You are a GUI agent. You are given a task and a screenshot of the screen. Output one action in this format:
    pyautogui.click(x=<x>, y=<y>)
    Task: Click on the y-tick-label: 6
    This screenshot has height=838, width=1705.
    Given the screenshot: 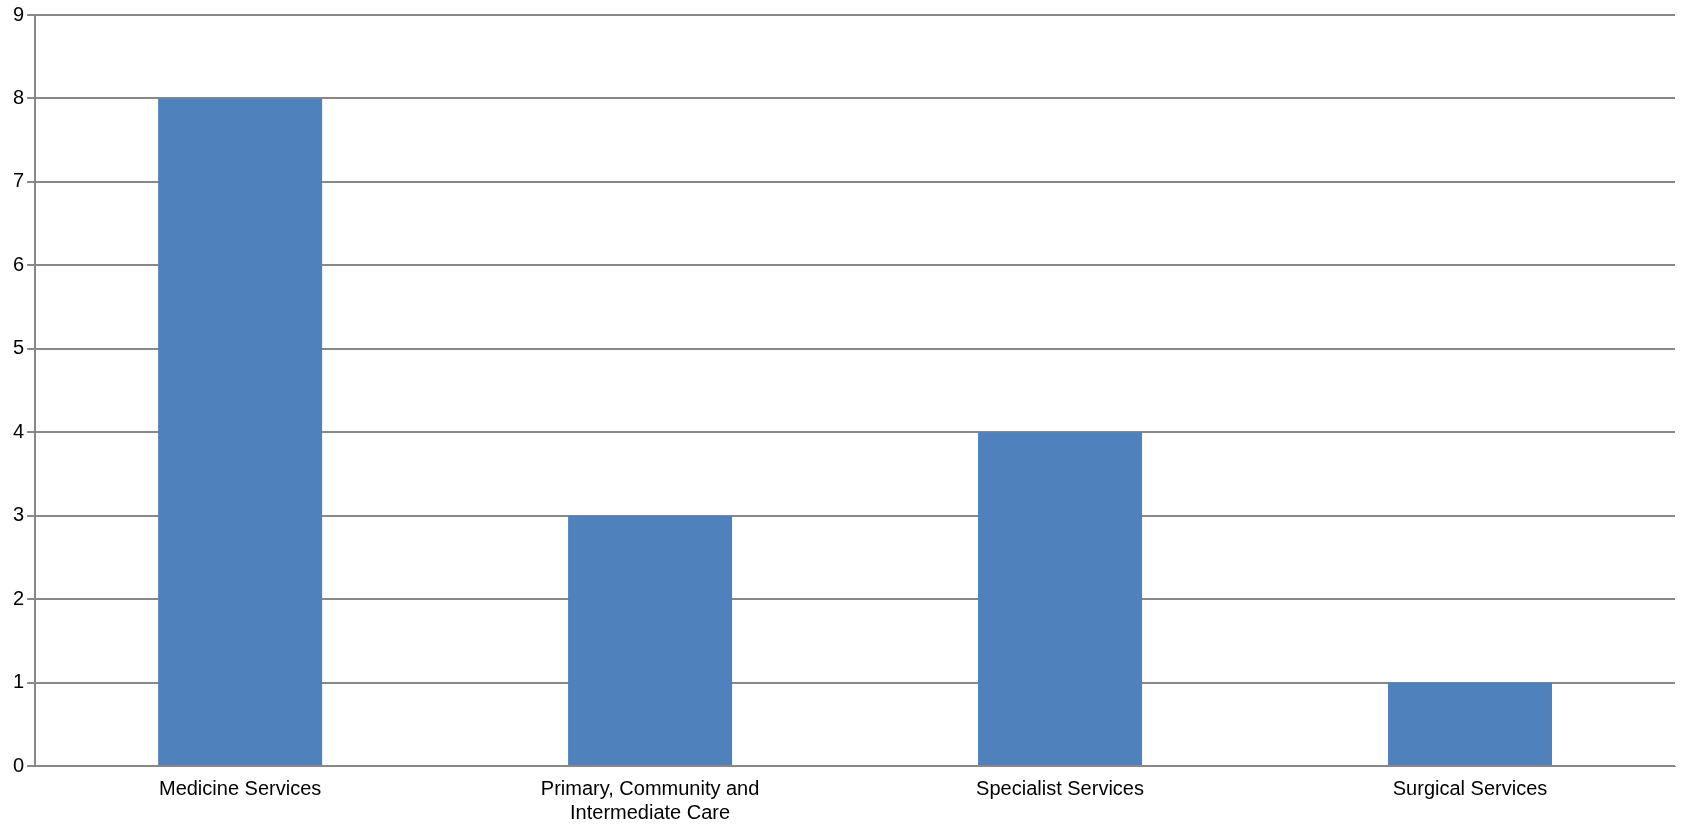 What is the action you would take?
    pyautogui.click(x=19, y=263)
    